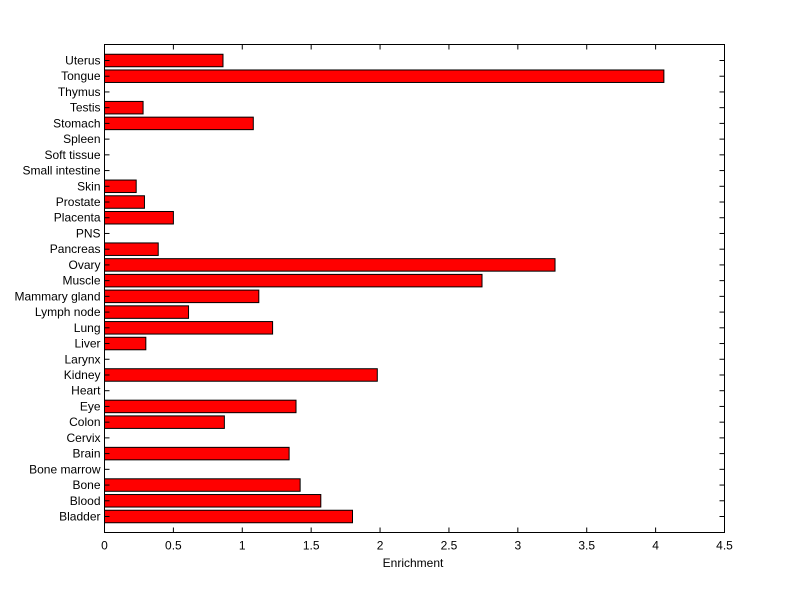 The height and width of the screenshot is (599, 800). What do you see at coordinates (241, 375) in the screenshot?
I see `bar-kidney` at bounding box center [241, 375].